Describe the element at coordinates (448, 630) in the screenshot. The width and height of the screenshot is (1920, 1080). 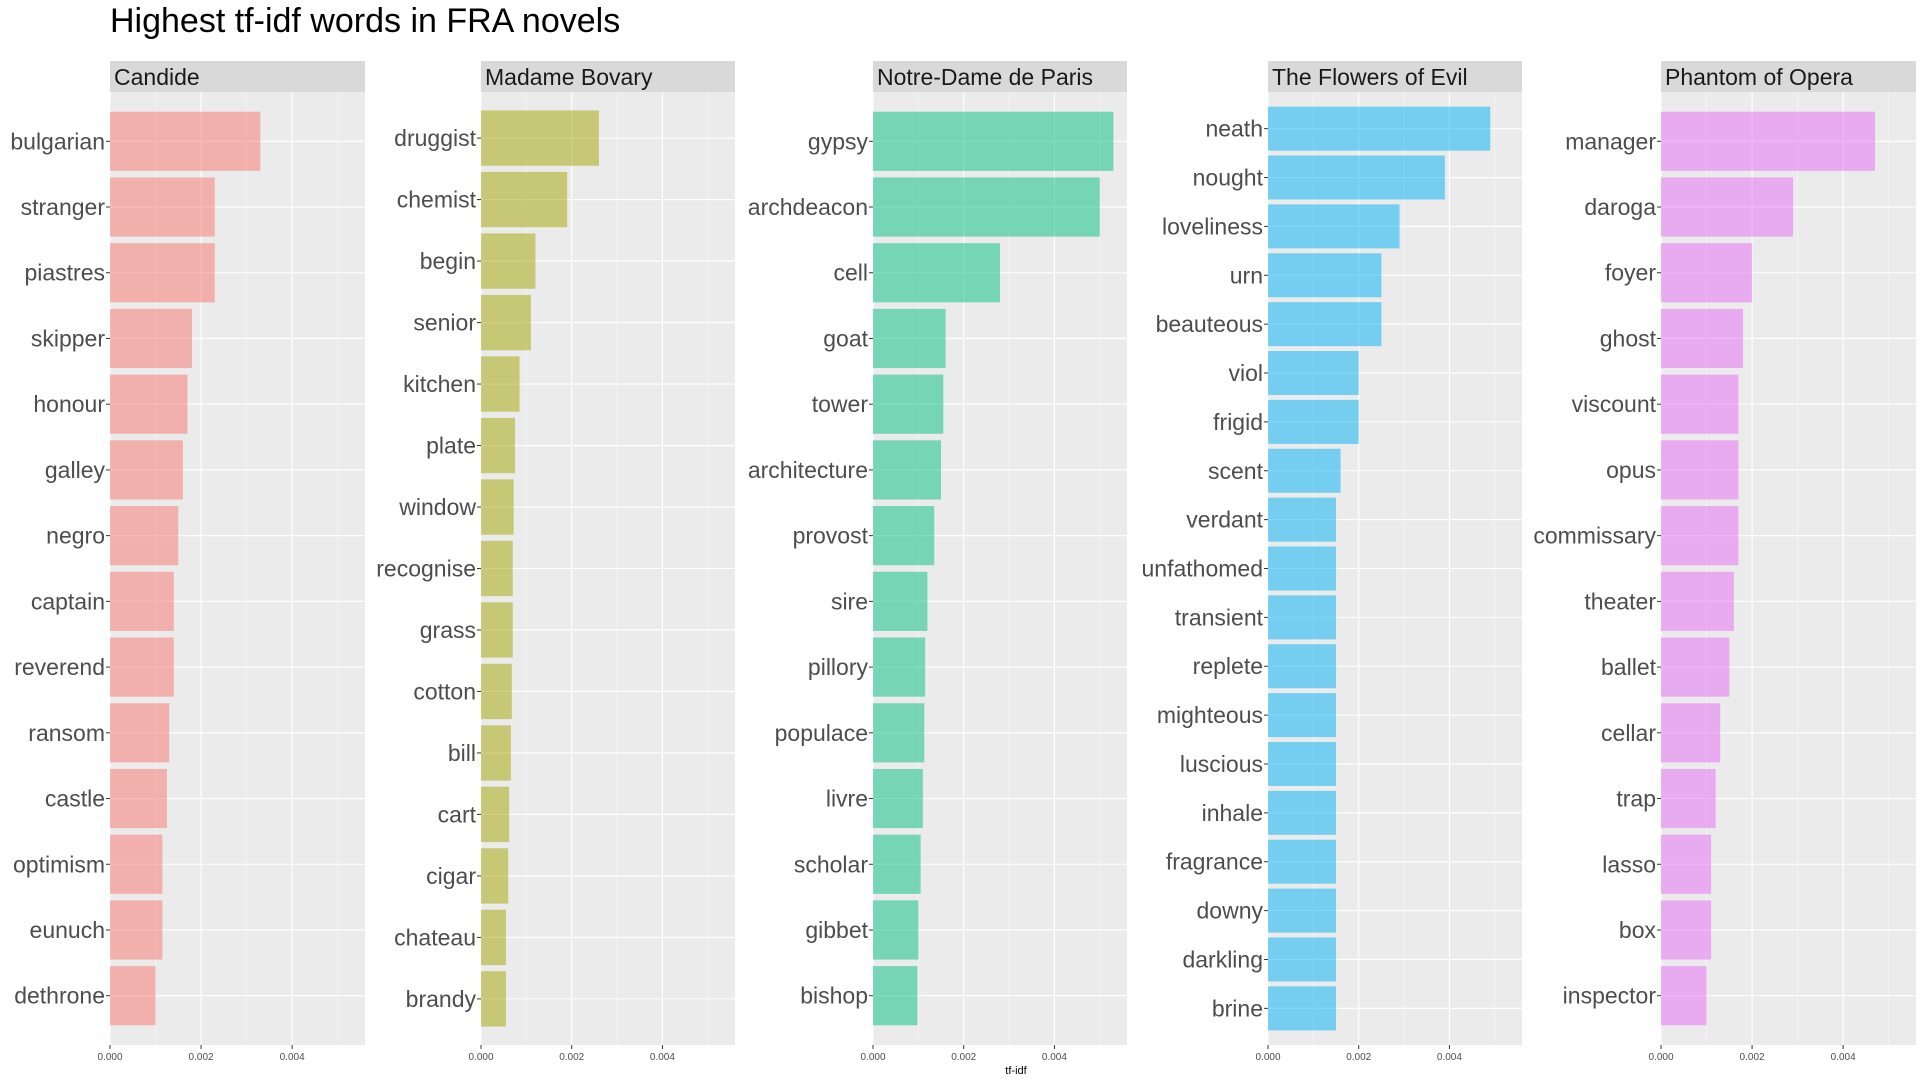
I see `category-label-grass: grass` at that location.